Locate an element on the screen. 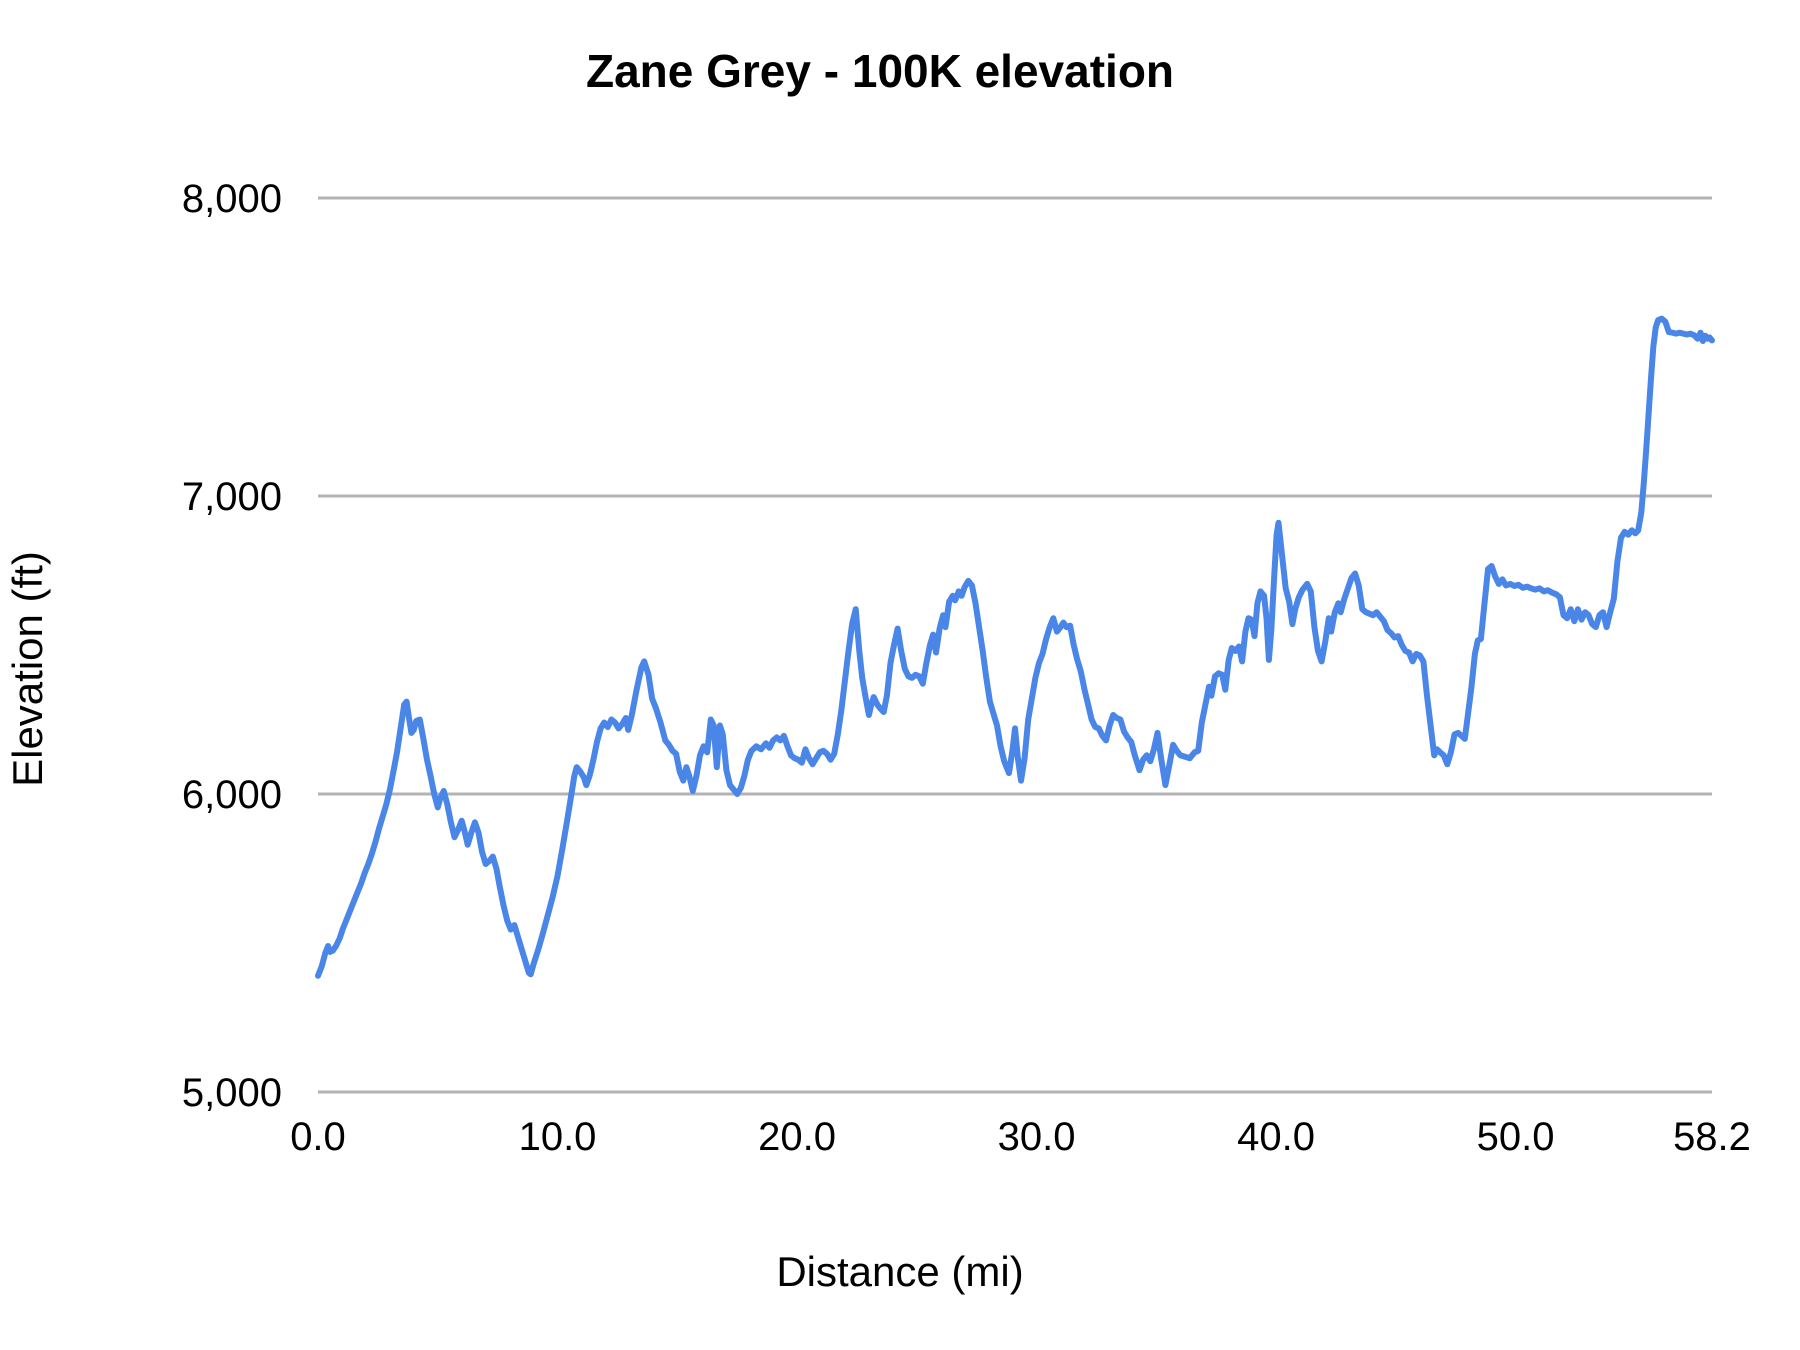 The image size is (1800, 1350). x-tick-label: 30.0 is located at coordinates (1037, 1137).